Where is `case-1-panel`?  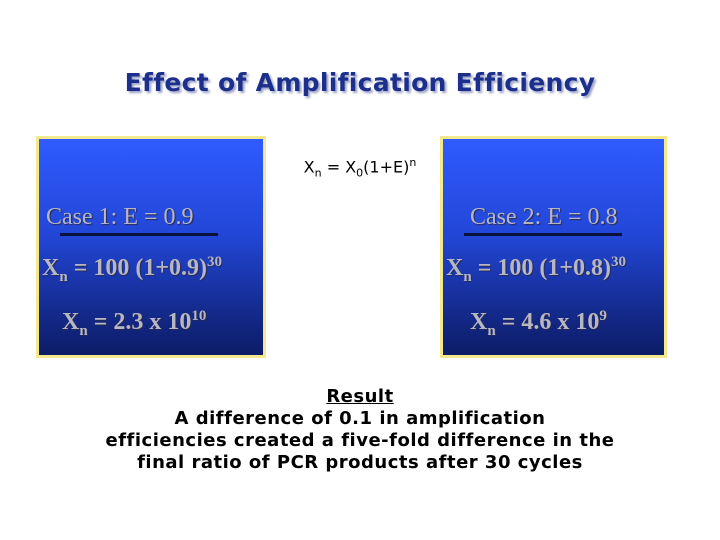
case-1-panel is located at coordinates (151, 247).